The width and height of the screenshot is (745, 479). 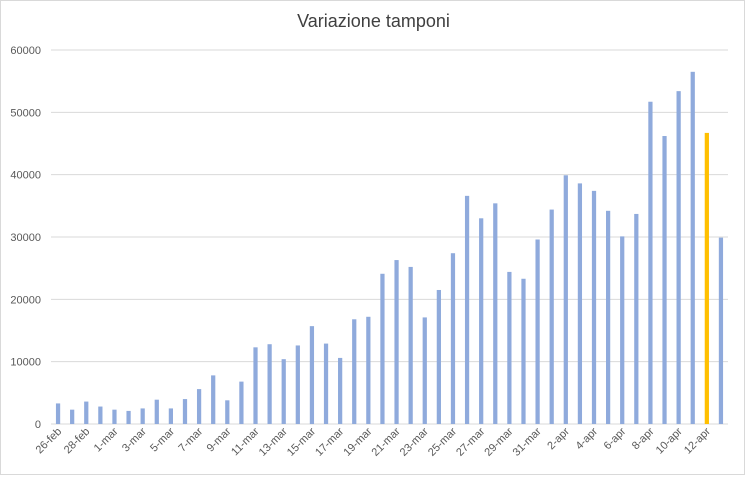 I want to click on x-tick-label: 27-mar, so click(x=470, y=441).